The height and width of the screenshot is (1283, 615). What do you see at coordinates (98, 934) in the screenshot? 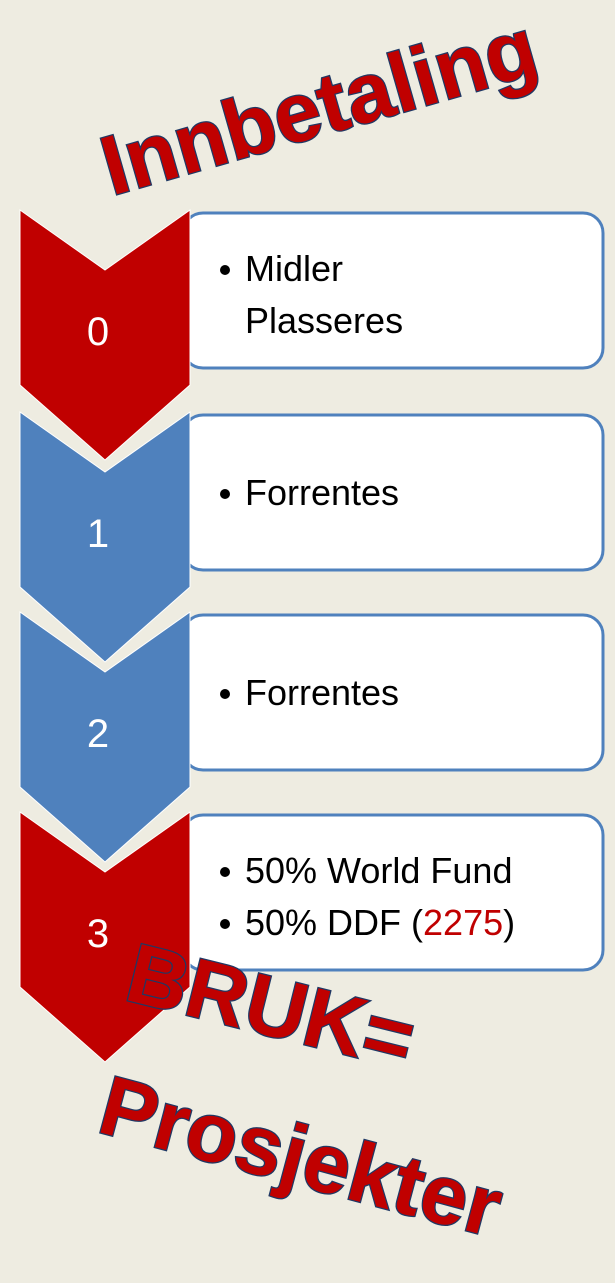
I see `step-number: 3` at bounding box center [98, 934].